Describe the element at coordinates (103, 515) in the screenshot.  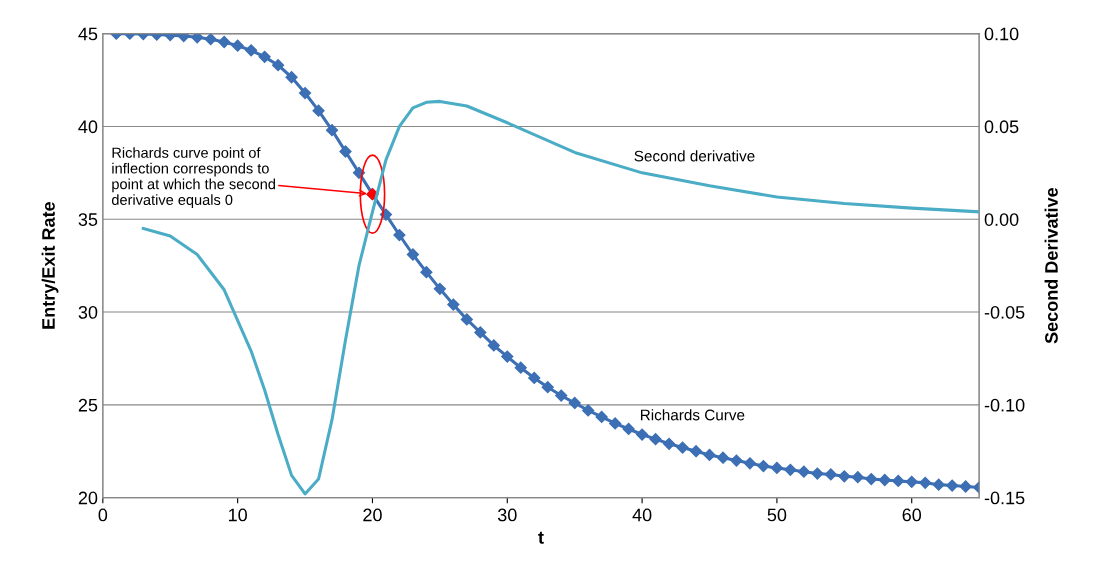
I see `x-tick-label: 0` at that location.